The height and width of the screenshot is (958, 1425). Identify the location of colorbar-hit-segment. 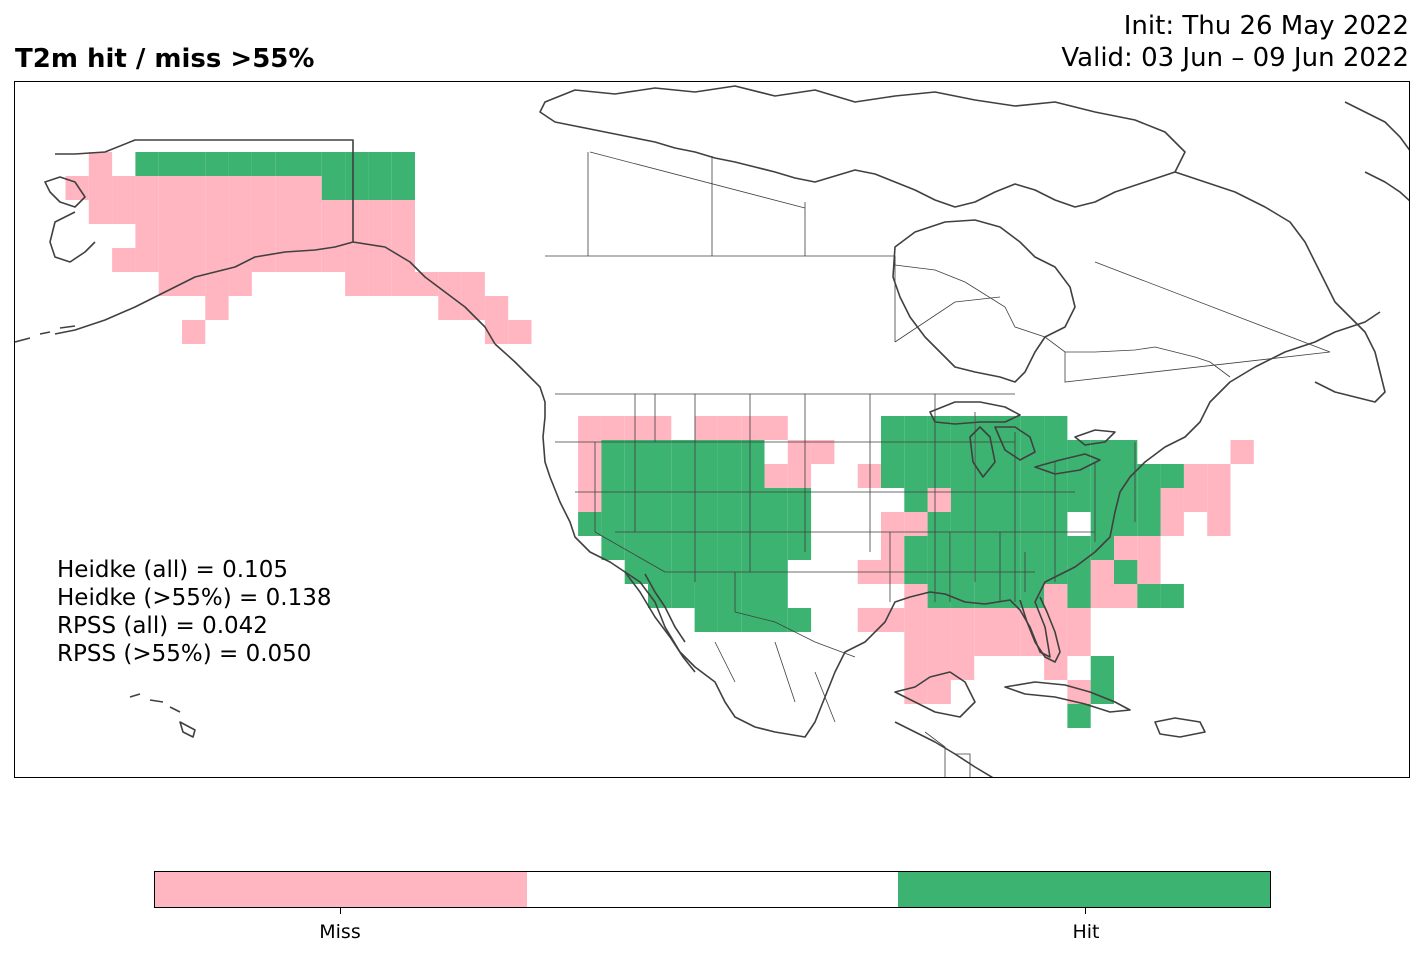
(1084, 889).